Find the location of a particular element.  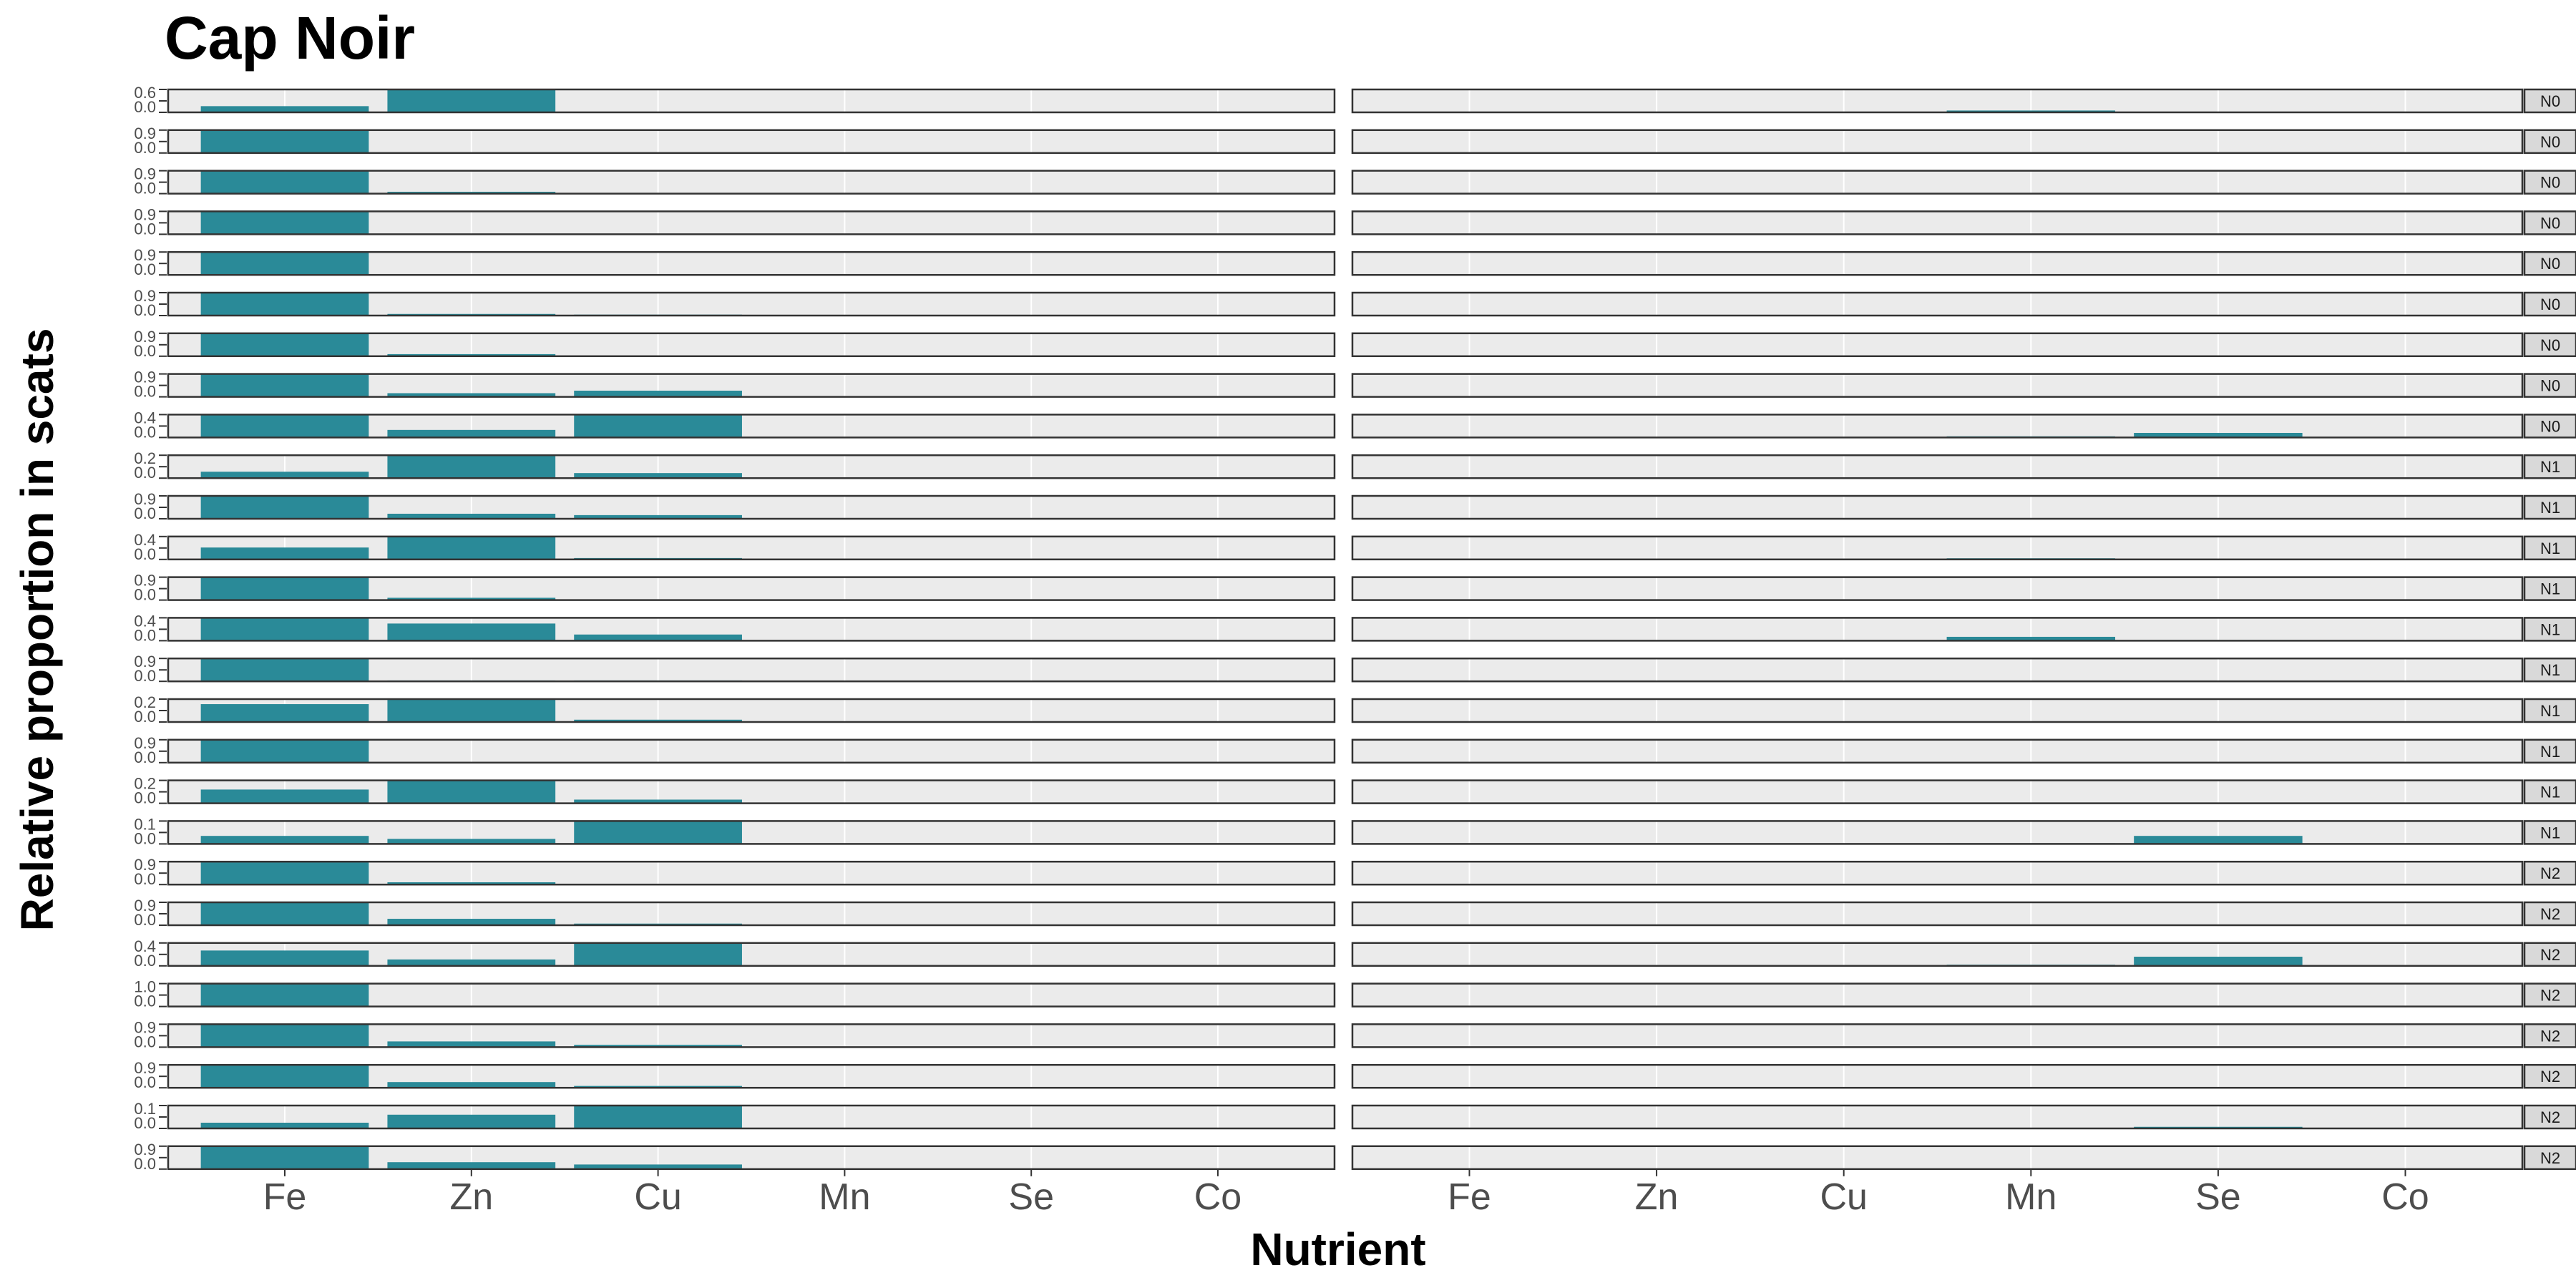

facet-left-row-3: 0.90.0 is located at coordinates (735, 181).